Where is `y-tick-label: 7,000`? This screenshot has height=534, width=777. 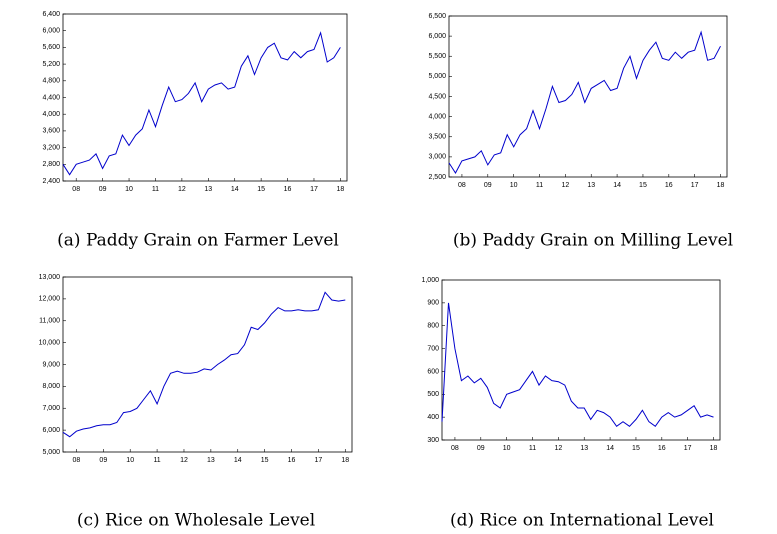 y-tick-label: 7,000 is located at coordinates (51, 408).